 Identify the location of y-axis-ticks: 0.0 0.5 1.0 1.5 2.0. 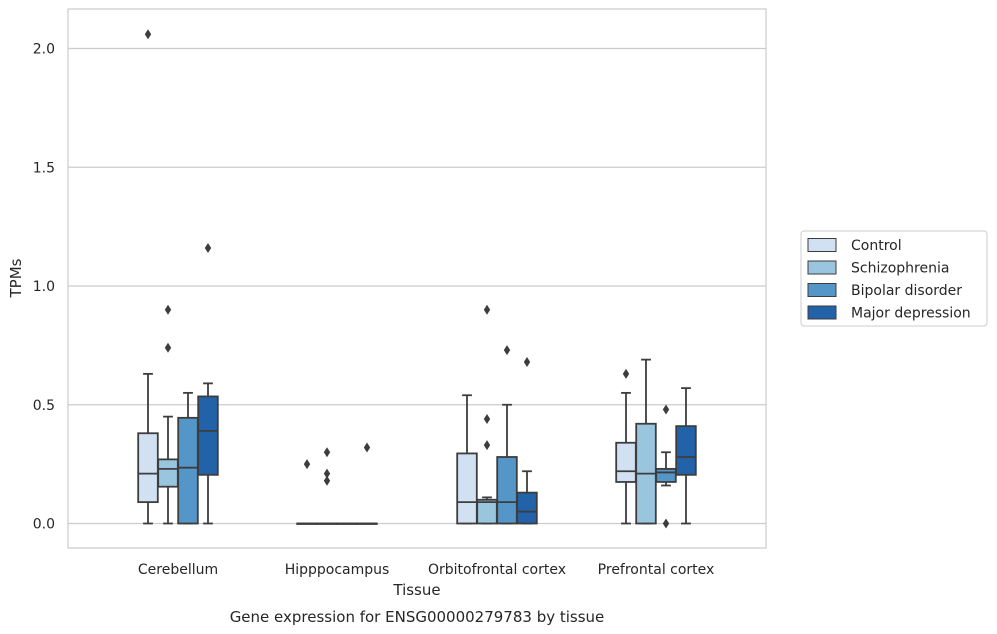
(44, 287).